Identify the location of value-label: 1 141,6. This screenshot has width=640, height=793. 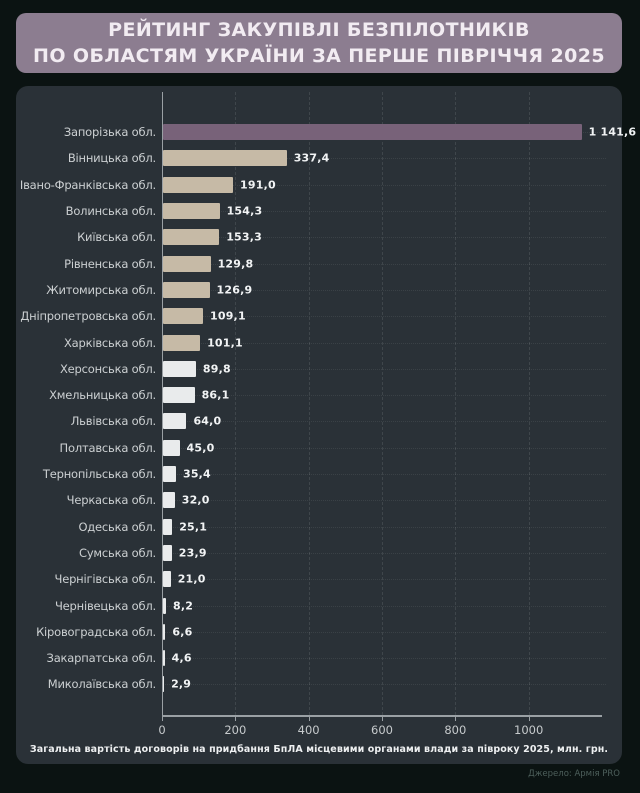
(612, 132).